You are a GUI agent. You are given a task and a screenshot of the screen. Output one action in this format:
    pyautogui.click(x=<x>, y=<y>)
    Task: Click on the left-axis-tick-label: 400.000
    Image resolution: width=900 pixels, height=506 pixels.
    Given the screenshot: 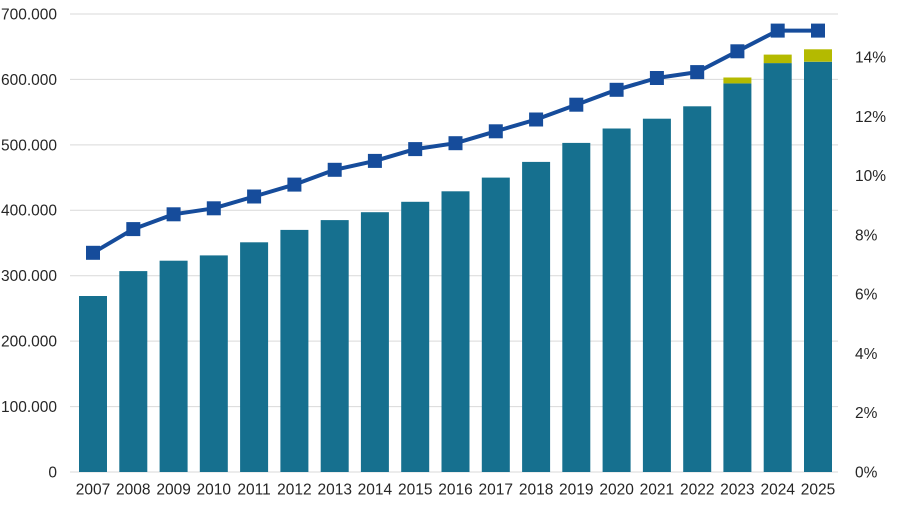 What is the action you would take?
    pyautogui.click(x=29, y=211)
    